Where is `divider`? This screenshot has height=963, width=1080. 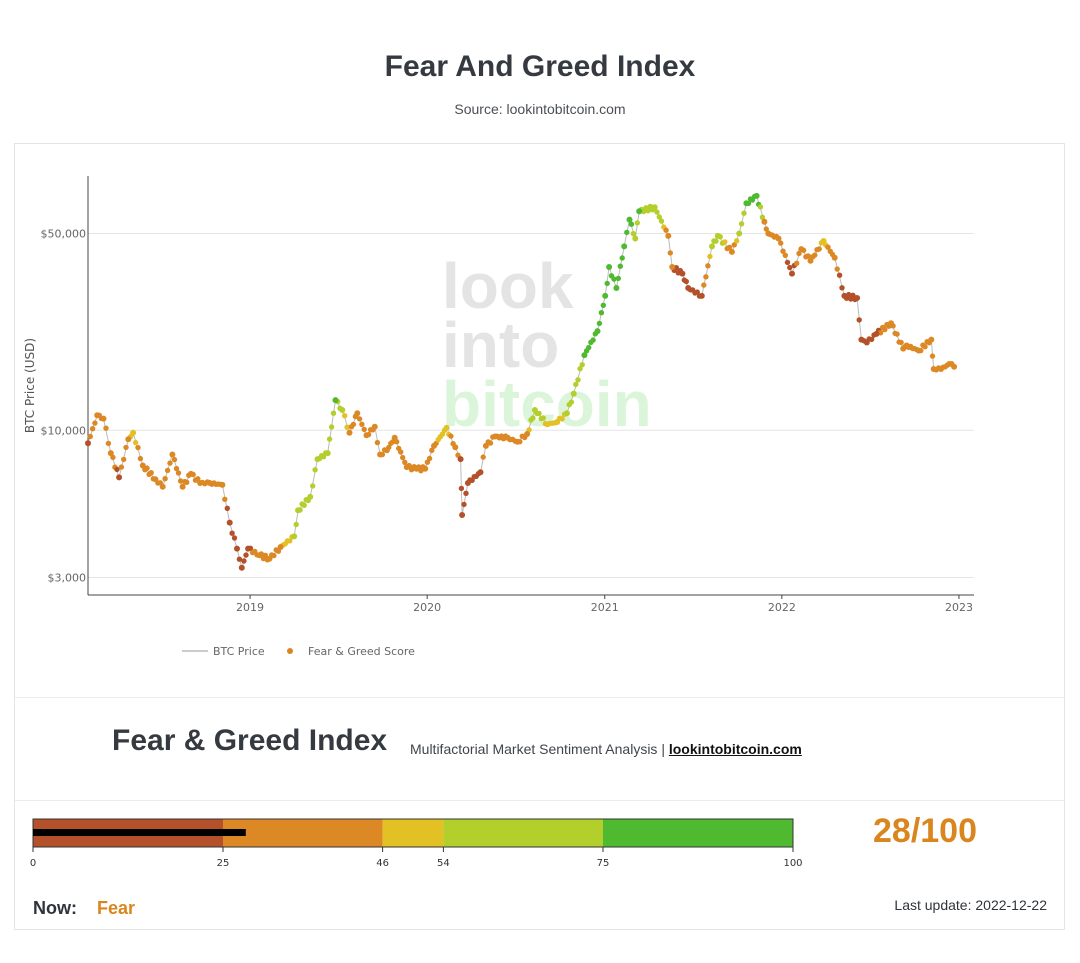 divider is located at coordinates (539, 697).